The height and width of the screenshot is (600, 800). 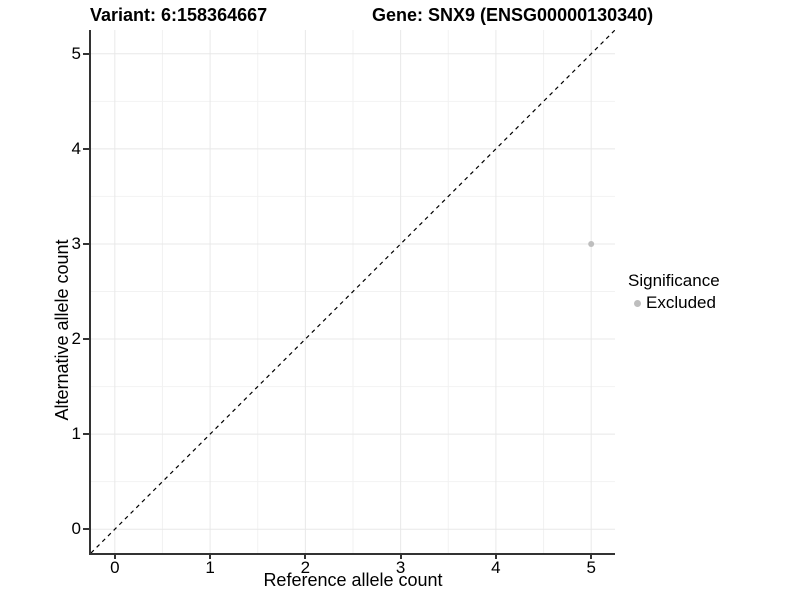 What do you see at coordinates (353, 580) in the screenshot?
I see `x-axis-title: Reference allele count` at bounding box center [353, 580].